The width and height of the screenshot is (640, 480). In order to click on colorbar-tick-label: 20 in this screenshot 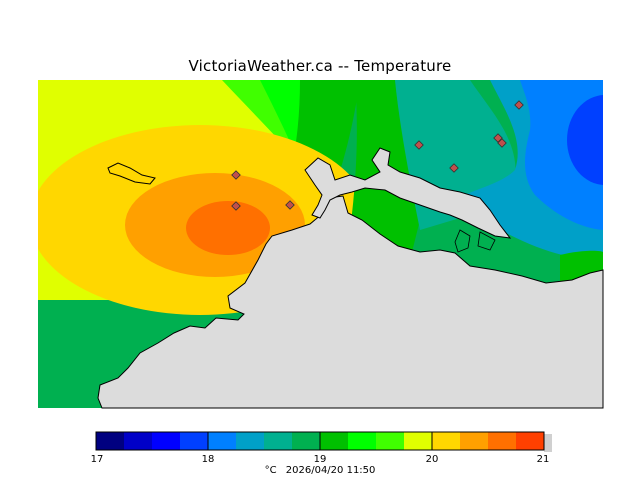, I will do `click(432, 459)`.